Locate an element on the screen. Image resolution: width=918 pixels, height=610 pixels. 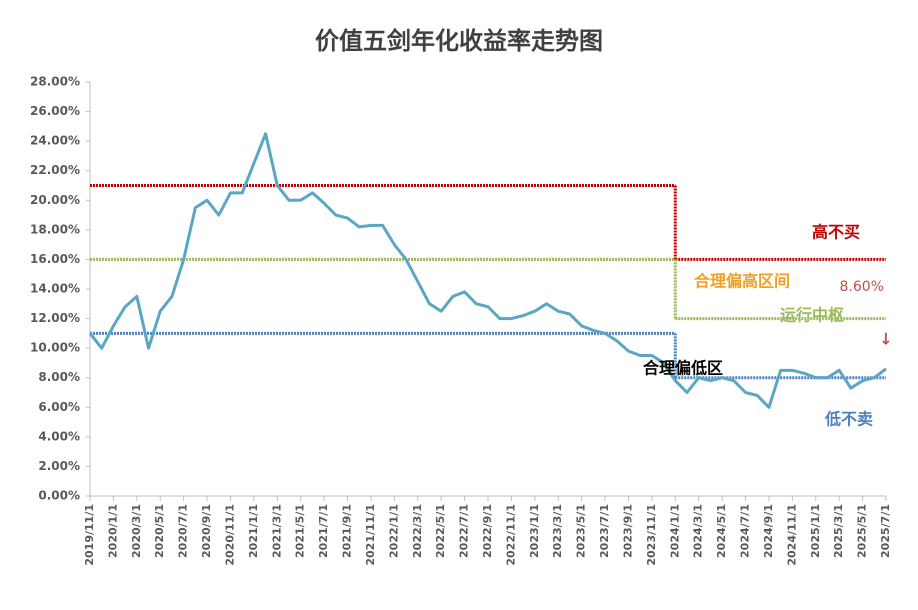
x-tick-label: 2022/9/1 is located at coordinates (487, 531).